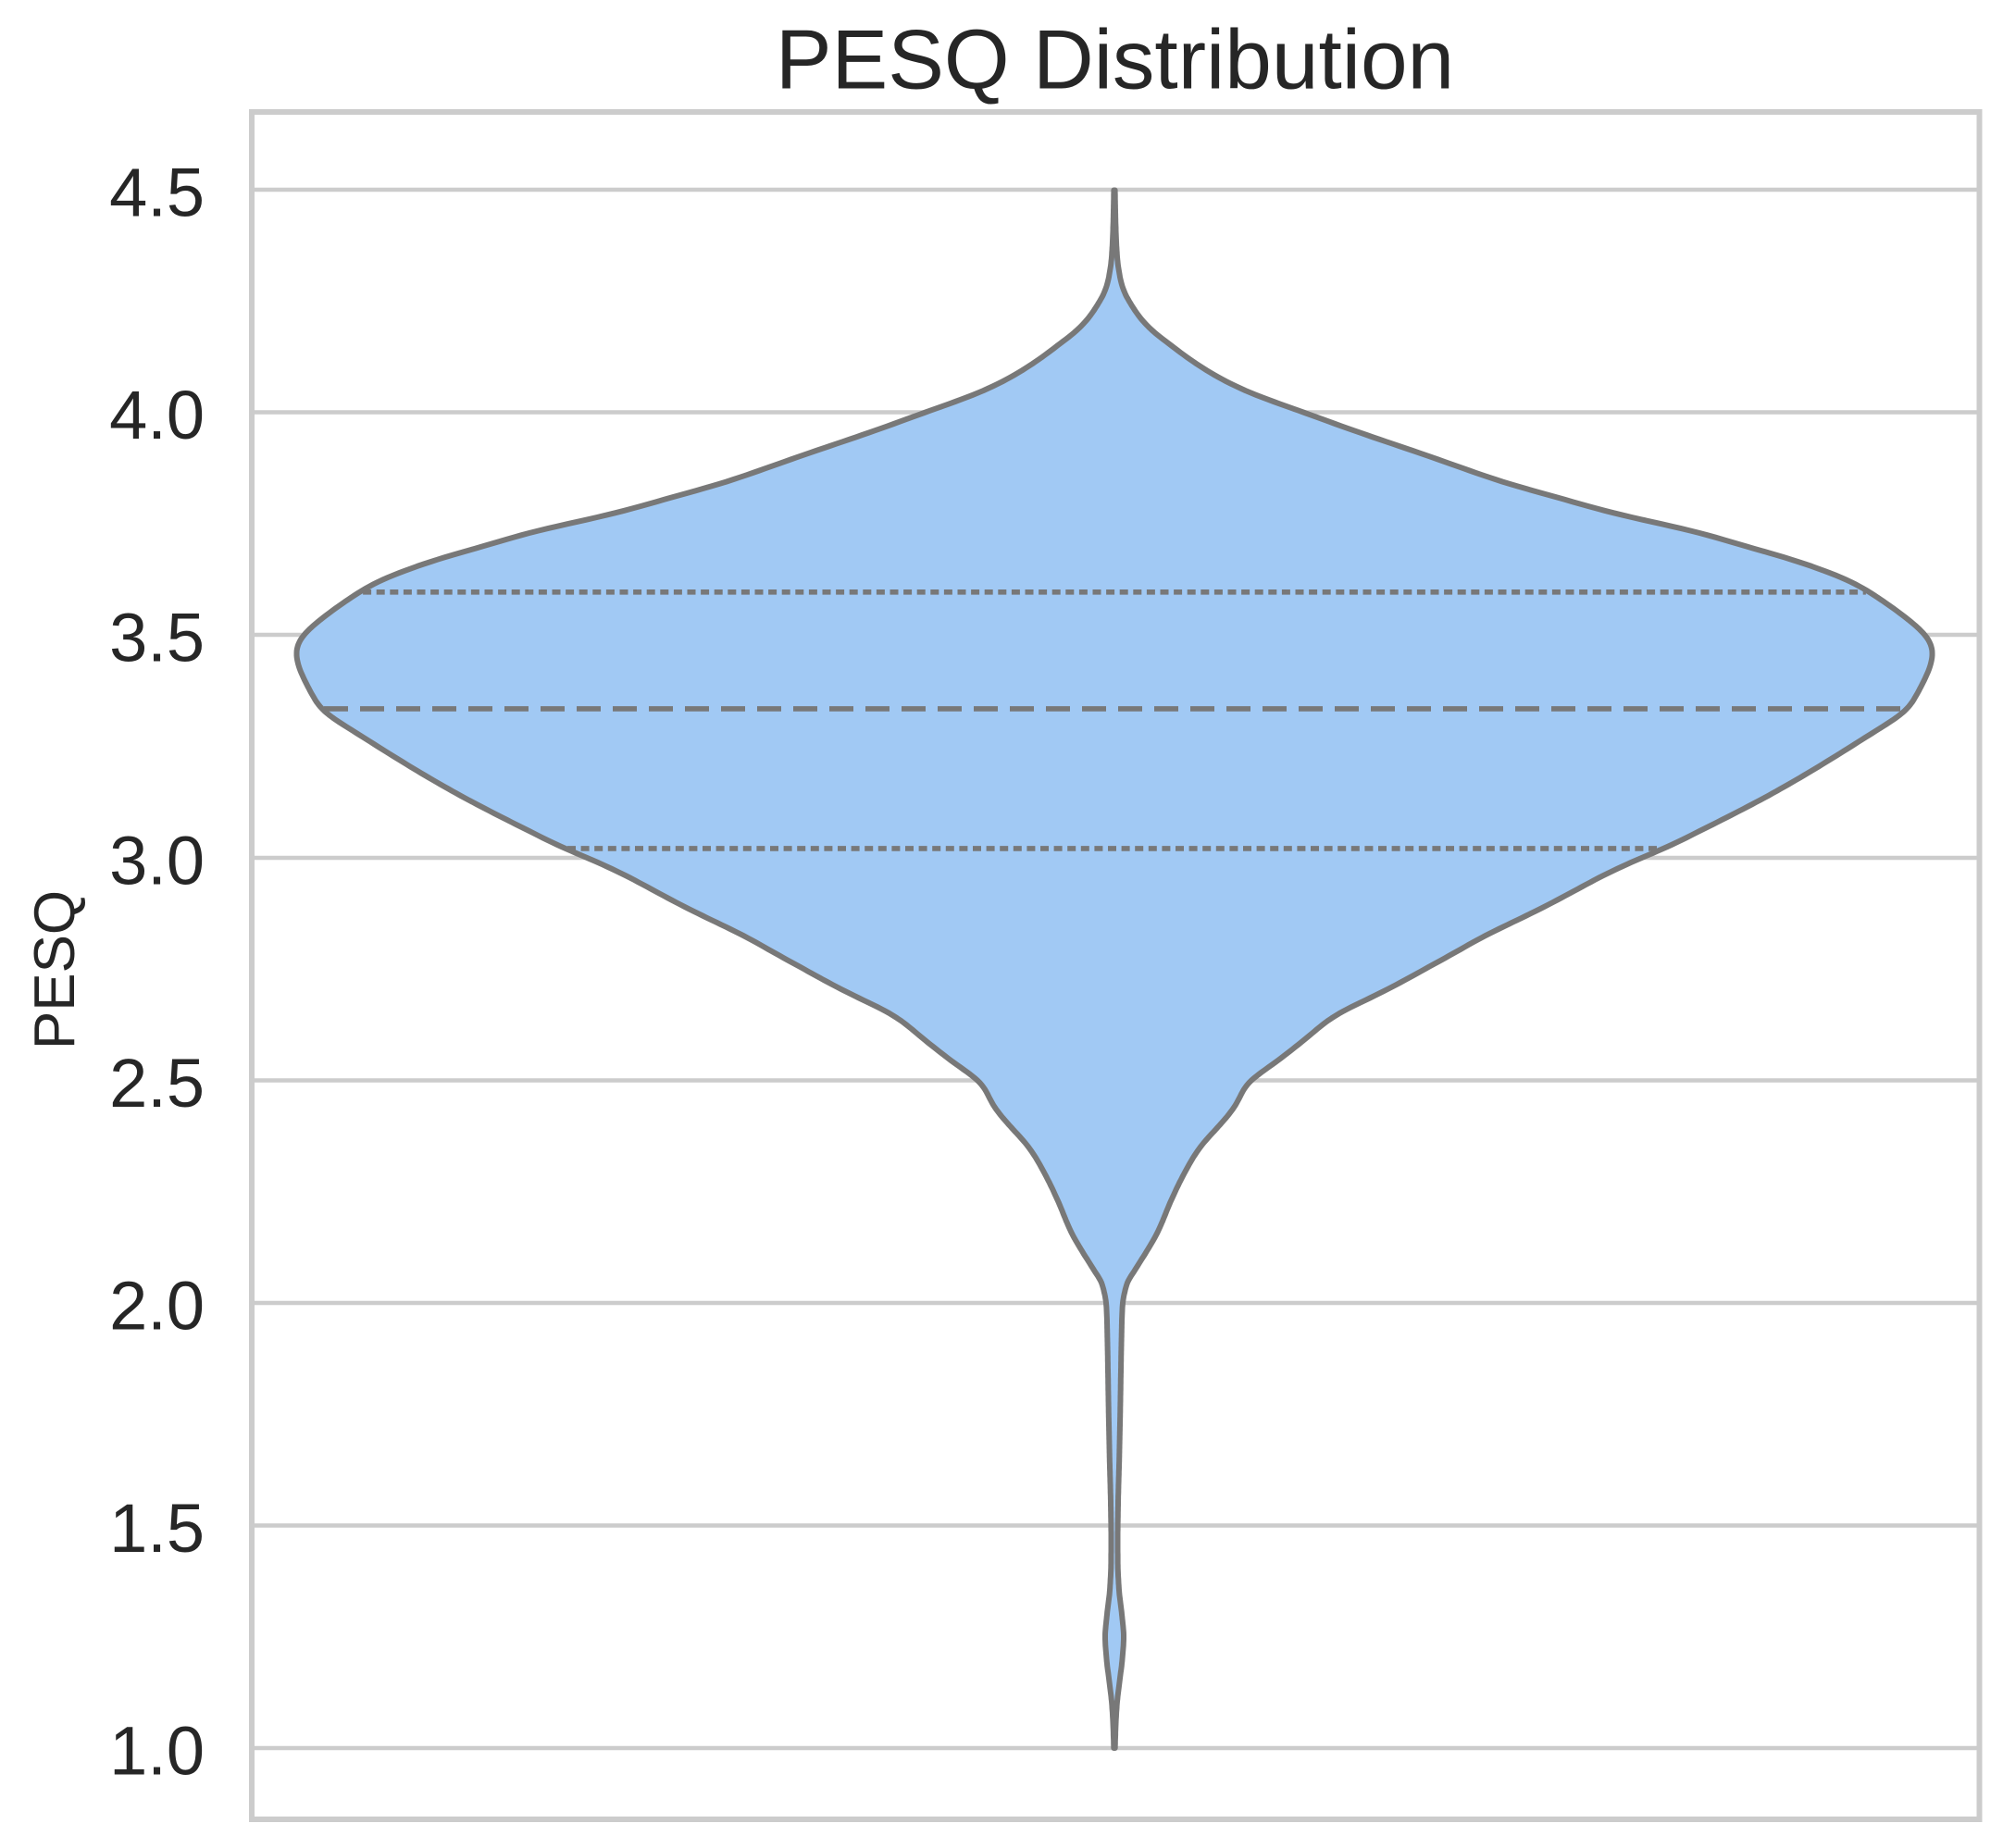 Image resolution: width=2003 pixels, height=1848 pixels. What do you see at coordinates (157, 1083) in the screenshot?
I see `svg-text: 2.5` at bounding box center [157, 1083].